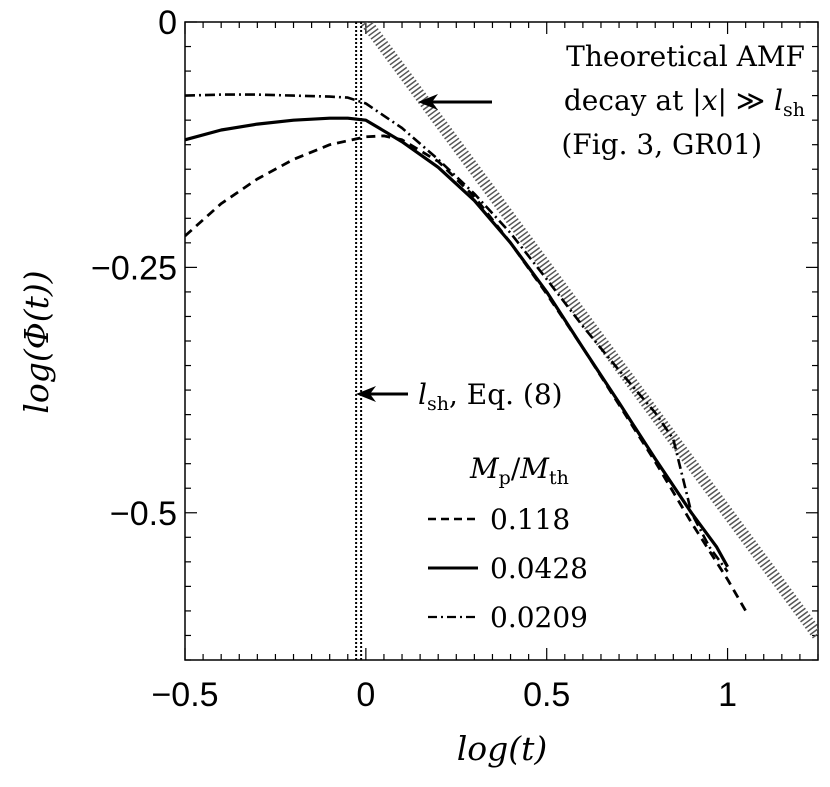 The image size is (830, 787). What do you see at coordinates (167, 23) in the screenshot?
I see `y-tick-label: 0` at bounding box center [167, 23].